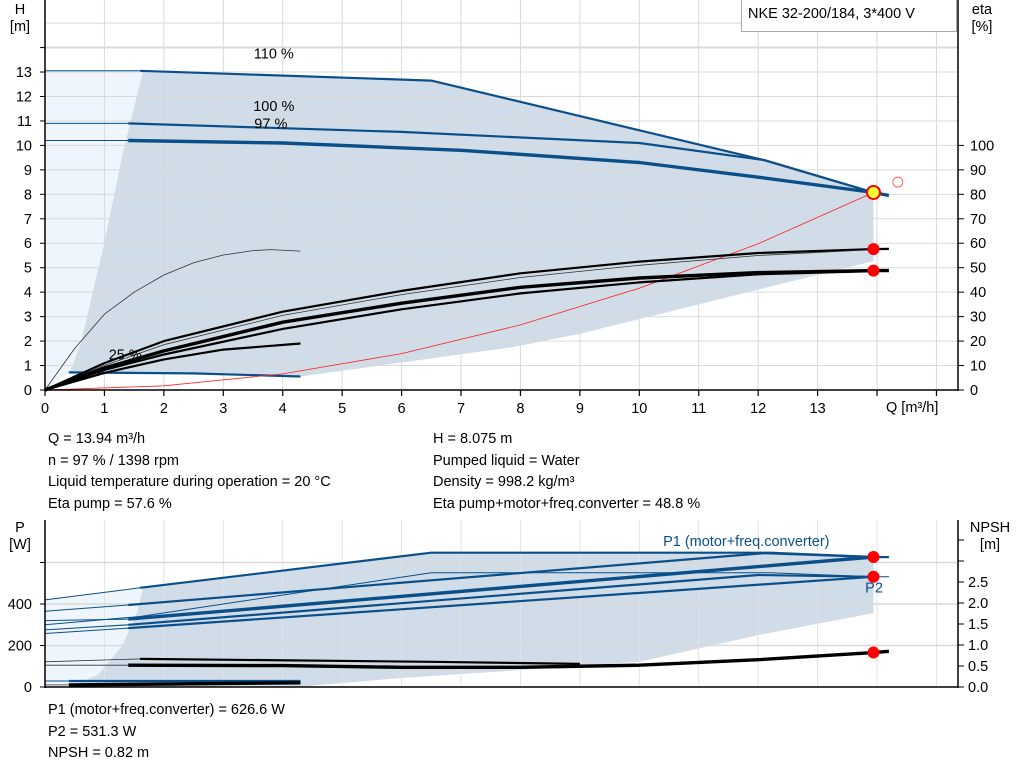 This screenshot has width=1024, height=781. What do you see at coordinates (24, 146) in the screenshot?
I see `h-tick-label: 10` at bounding box center [24, 146].